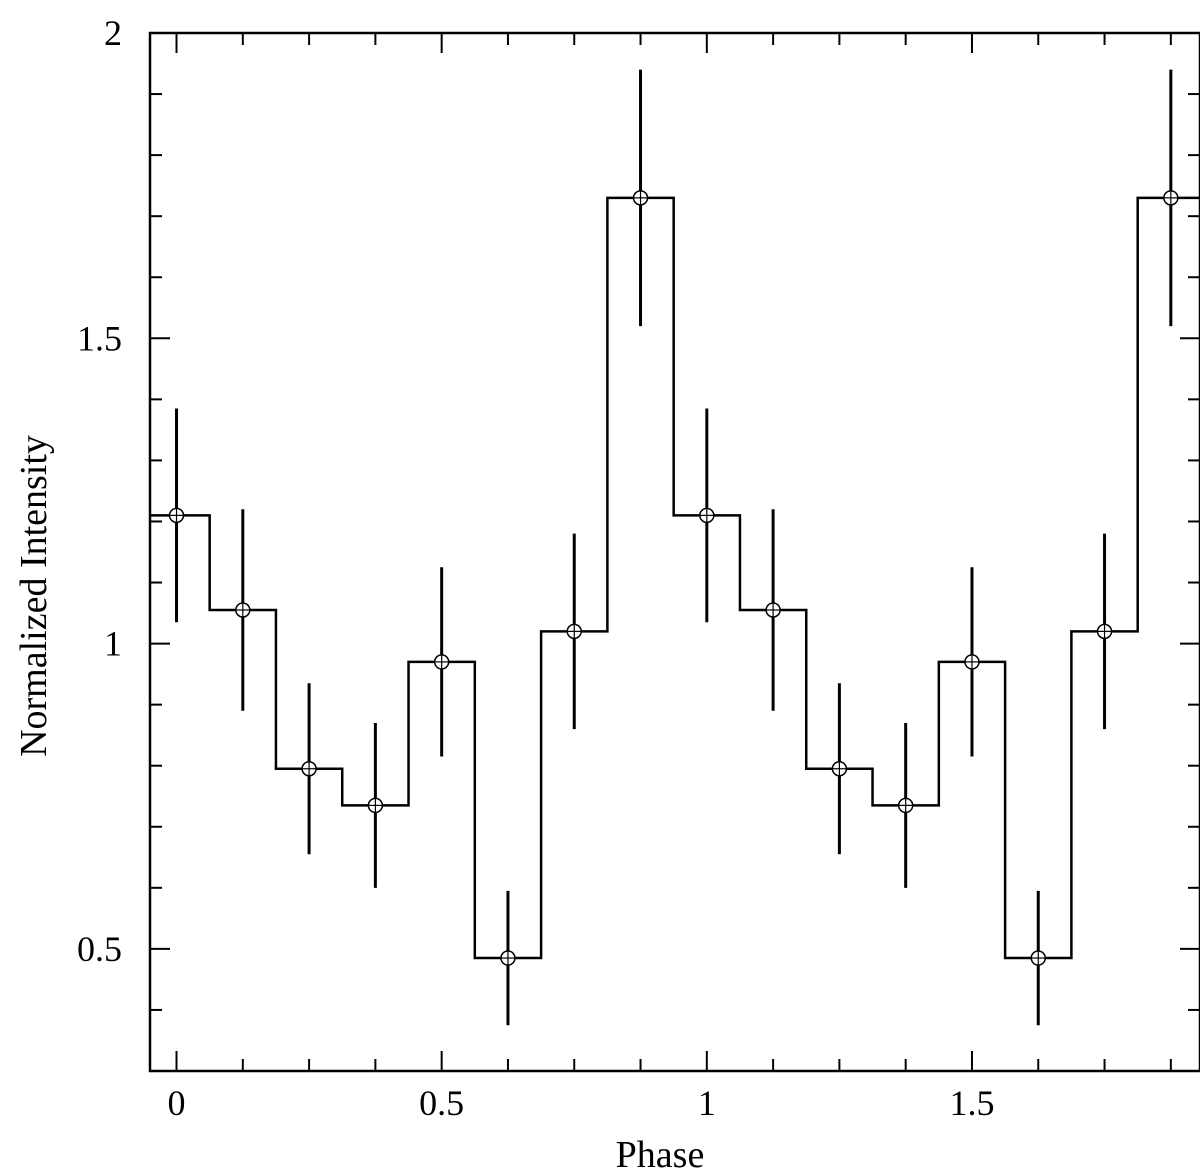 Image resolution: width=1200 pixels, height=1172 pixels. Describe the element at coordinates (441, 1103) in the screenshot. I see `x-tick-label: 0.5` at that location.